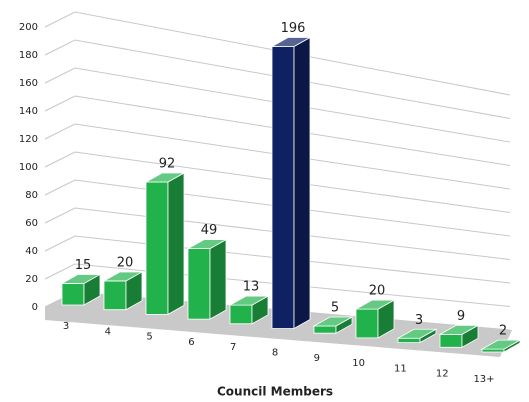 The width and height of the screenshot is (529, 402). I want to click on y-tick-label: 0, so click(35, 307).